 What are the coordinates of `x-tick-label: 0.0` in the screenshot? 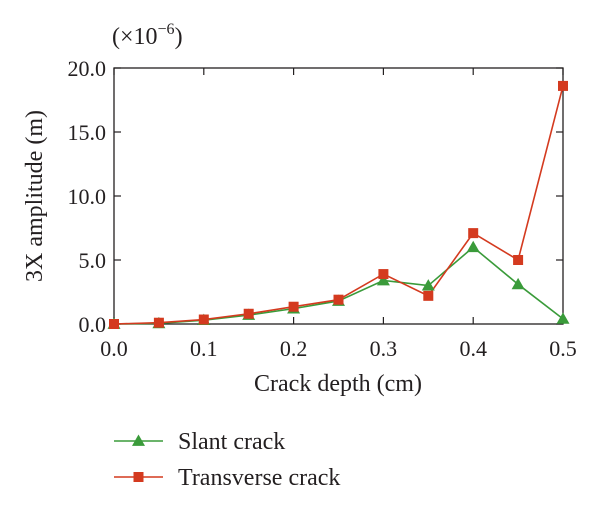 It's located at (114, 348).